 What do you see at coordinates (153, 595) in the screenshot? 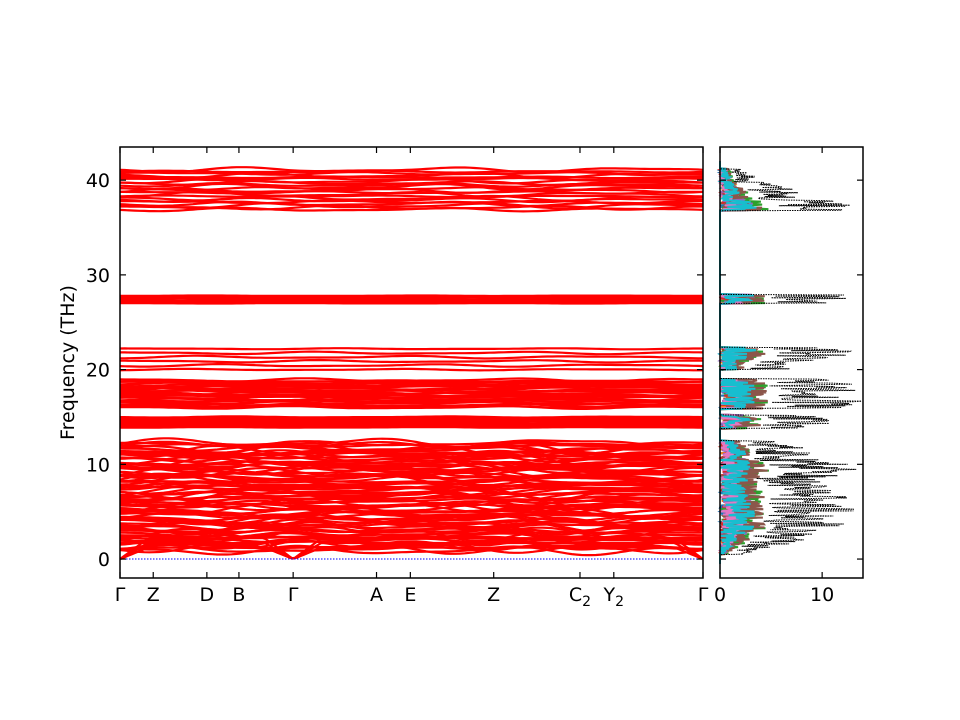
I see `x-tick-label-1: Z` at bounding box center [153, 595].